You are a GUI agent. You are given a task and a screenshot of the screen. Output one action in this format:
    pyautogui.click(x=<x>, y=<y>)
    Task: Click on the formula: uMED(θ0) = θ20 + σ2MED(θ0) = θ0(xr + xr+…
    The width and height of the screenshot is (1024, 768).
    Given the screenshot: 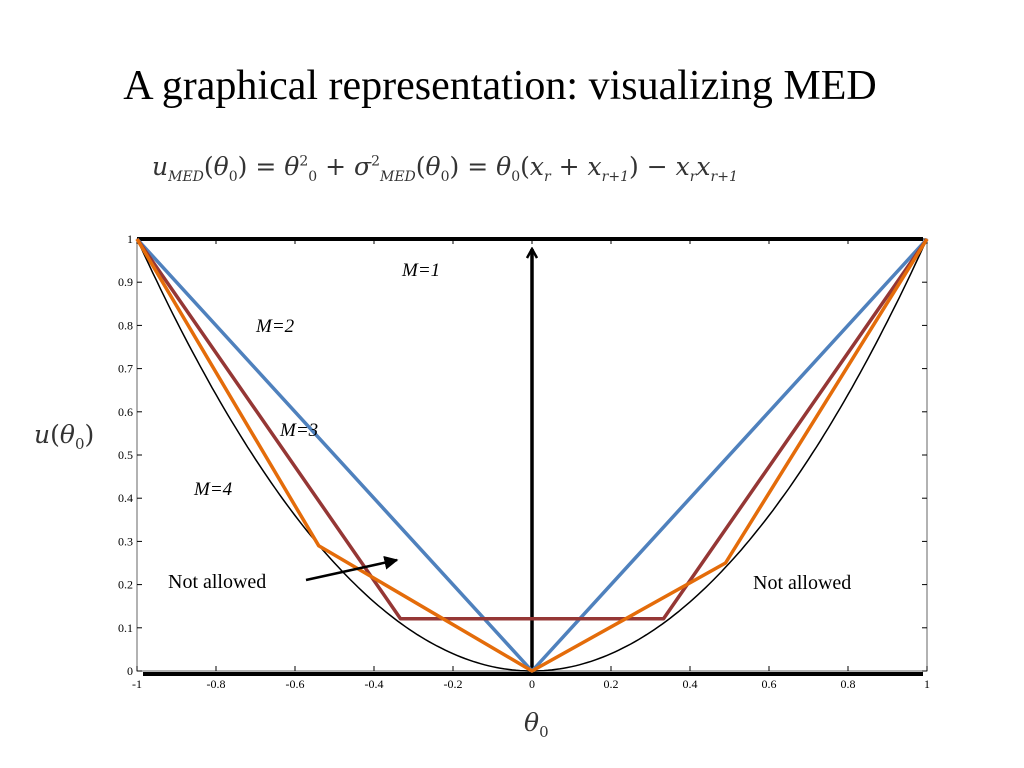 What is the action you would take?
    pyautogui.click(x=445, y=168)
    